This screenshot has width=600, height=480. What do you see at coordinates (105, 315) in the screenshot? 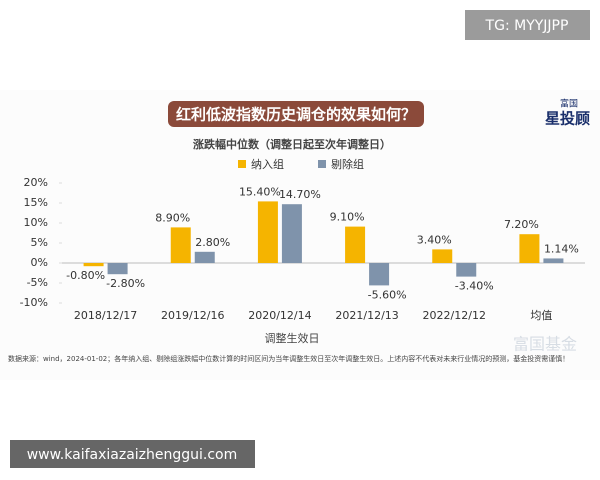
I see `x-tick-label: 2018/12/17` at bounding box center [105, 315].